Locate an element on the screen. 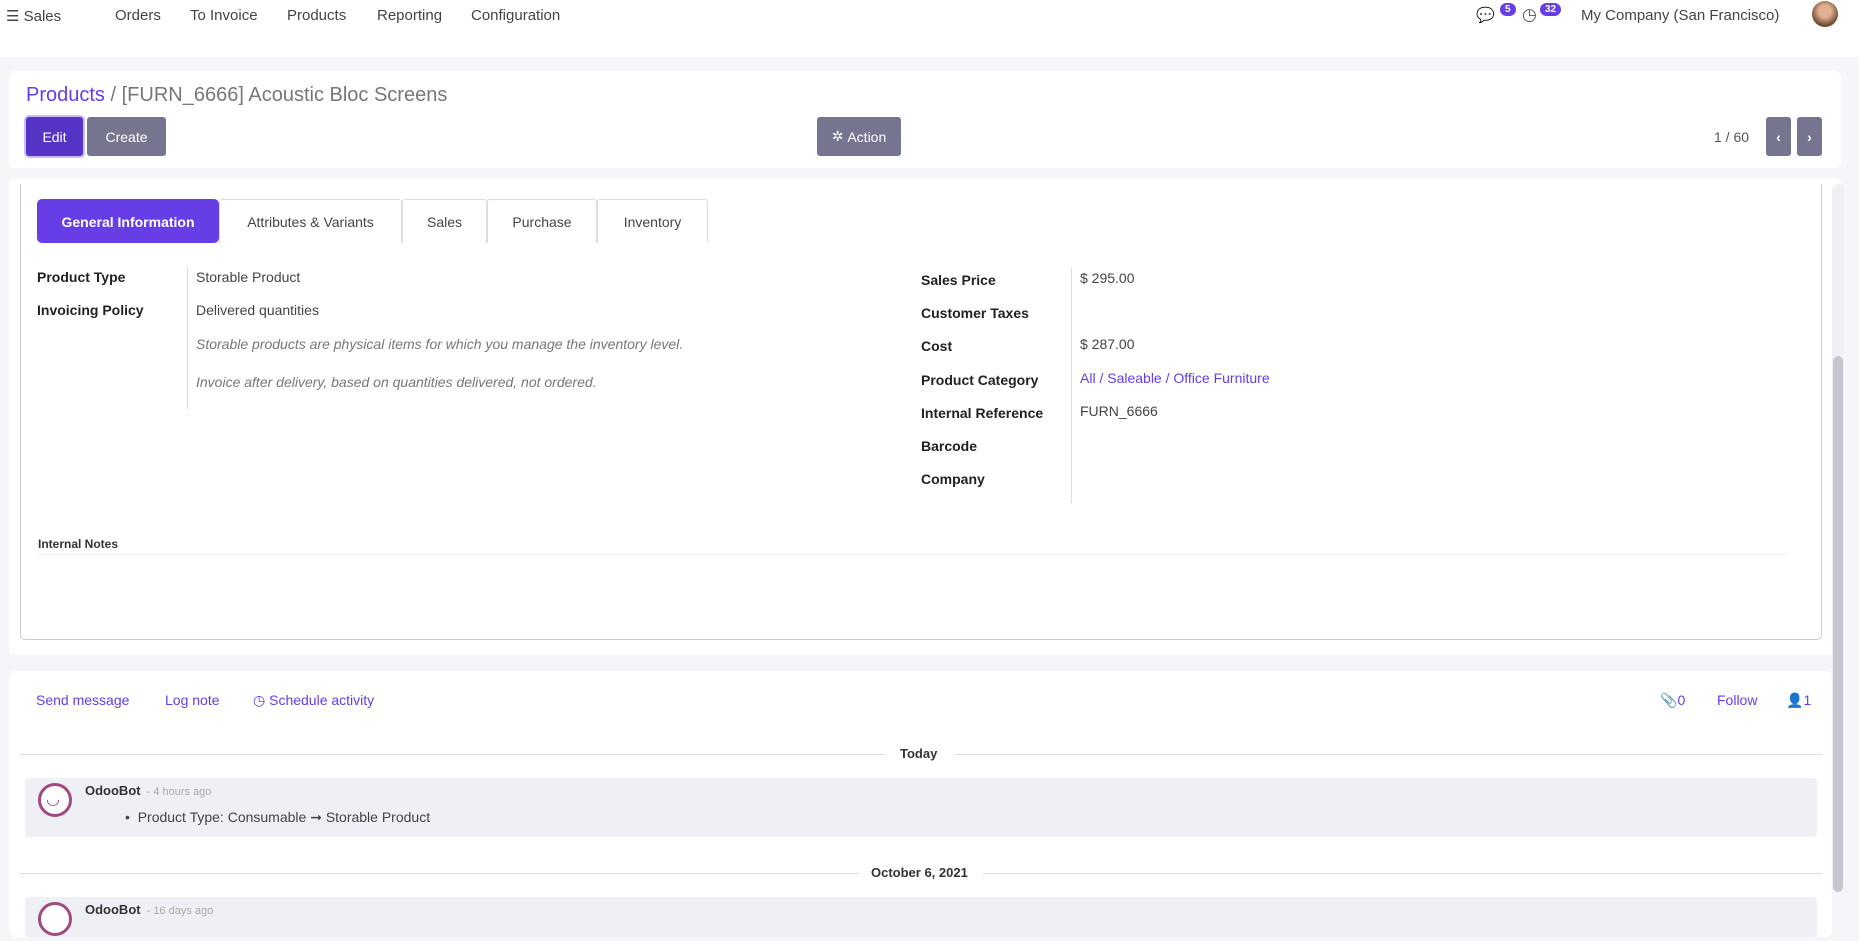 This screenshot has width=1859, height=941. field-label: Barcode is located at coordinates (949, 446).